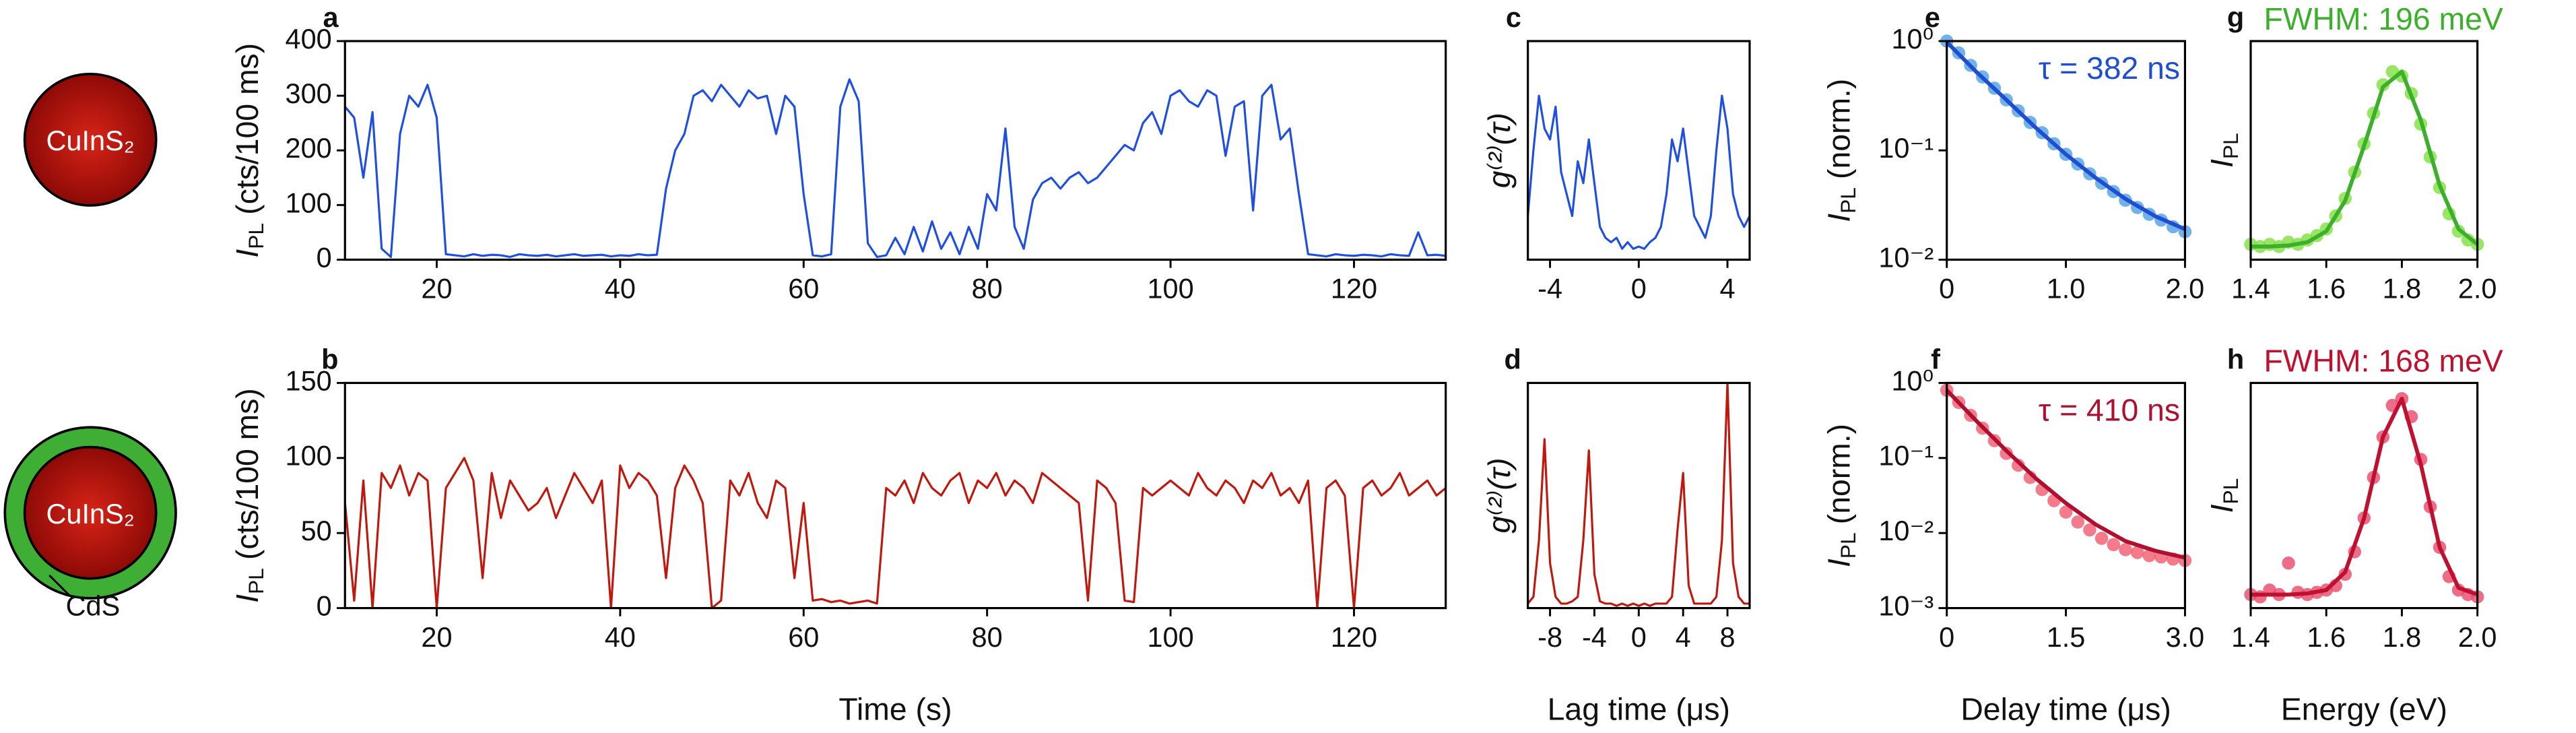  I want to click on x-axis-label: Time (s), so click(895, 709).